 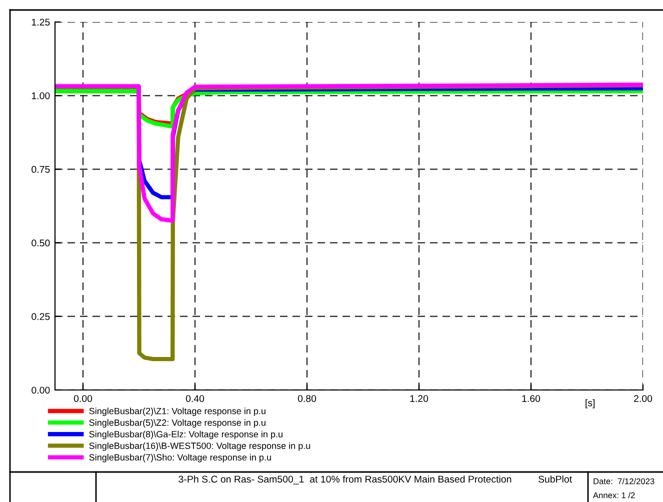 I want to click on x-tick-label: 2.00, so click(x=643, y=398).